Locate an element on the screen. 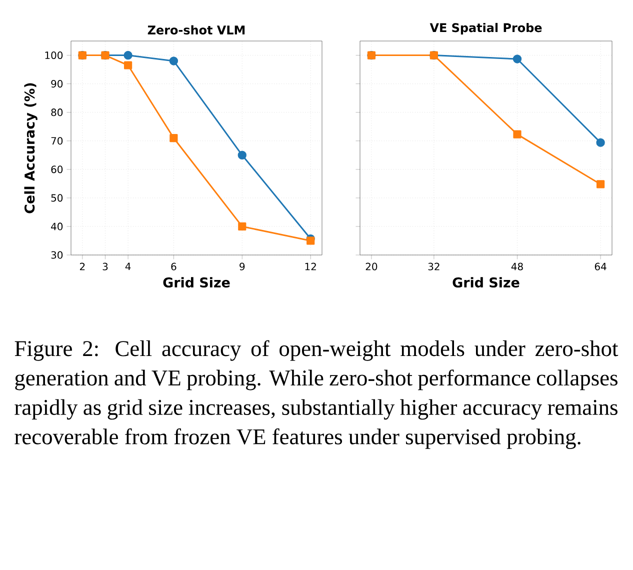  y-tick-label: 80 is located at coordinates (57, 112).